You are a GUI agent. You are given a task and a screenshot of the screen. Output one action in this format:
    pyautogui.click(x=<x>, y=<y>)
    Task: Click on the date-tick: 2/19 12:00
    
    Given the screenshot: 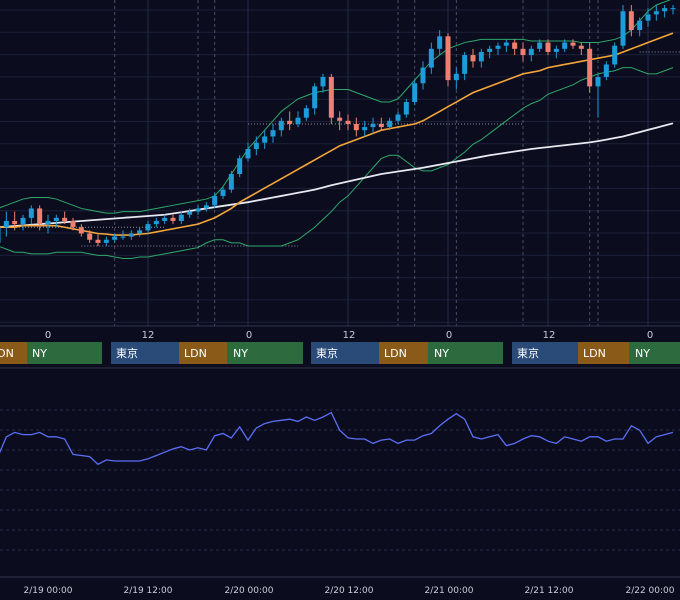 What is the action you would take?
    pyautogui.click(x=147, y=591)
    